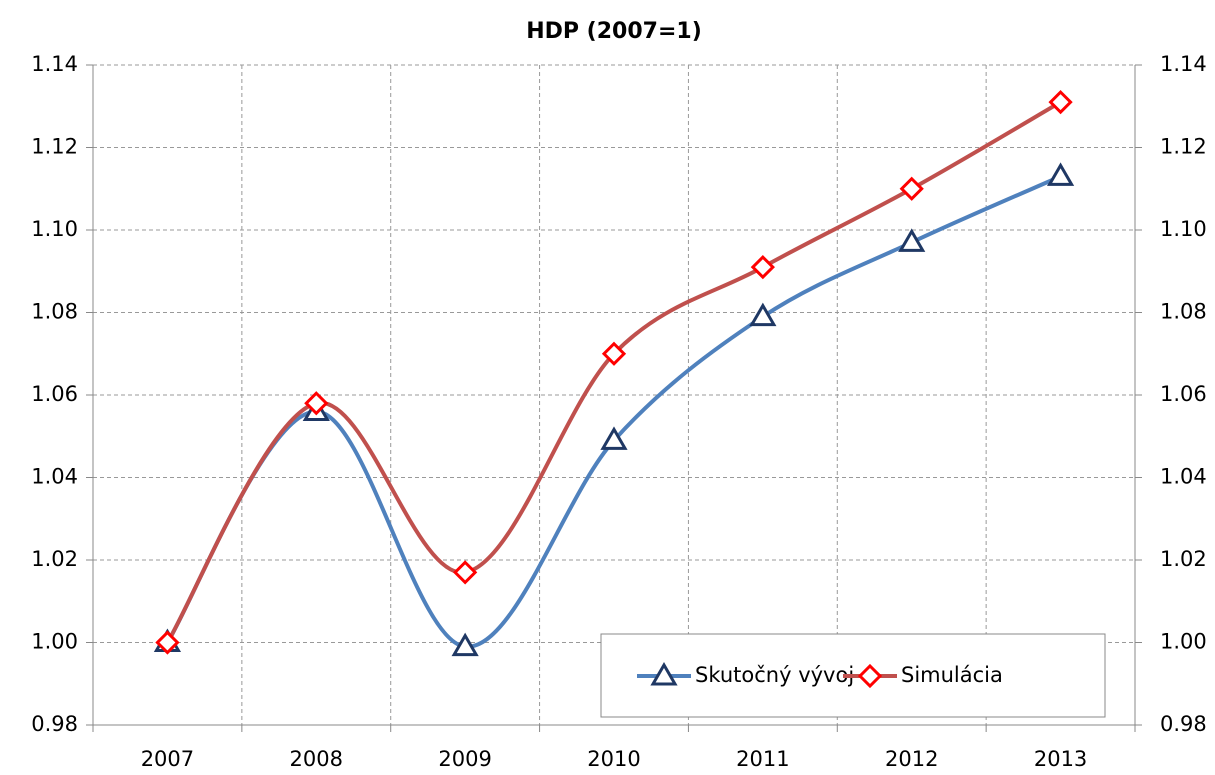  What do you see at coordinates (54, 642) in the screenshot?
I see `y-tick-label: 1.00` at bounding box center [54, 642].